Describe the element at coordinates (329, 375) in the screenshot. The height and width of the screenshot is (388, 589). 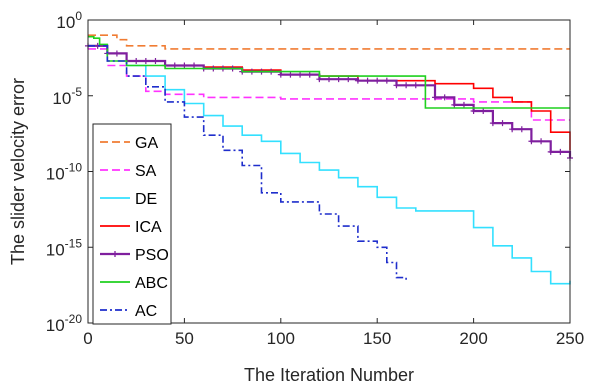
I see `x-axis-title: The Iteration Number` at that location.